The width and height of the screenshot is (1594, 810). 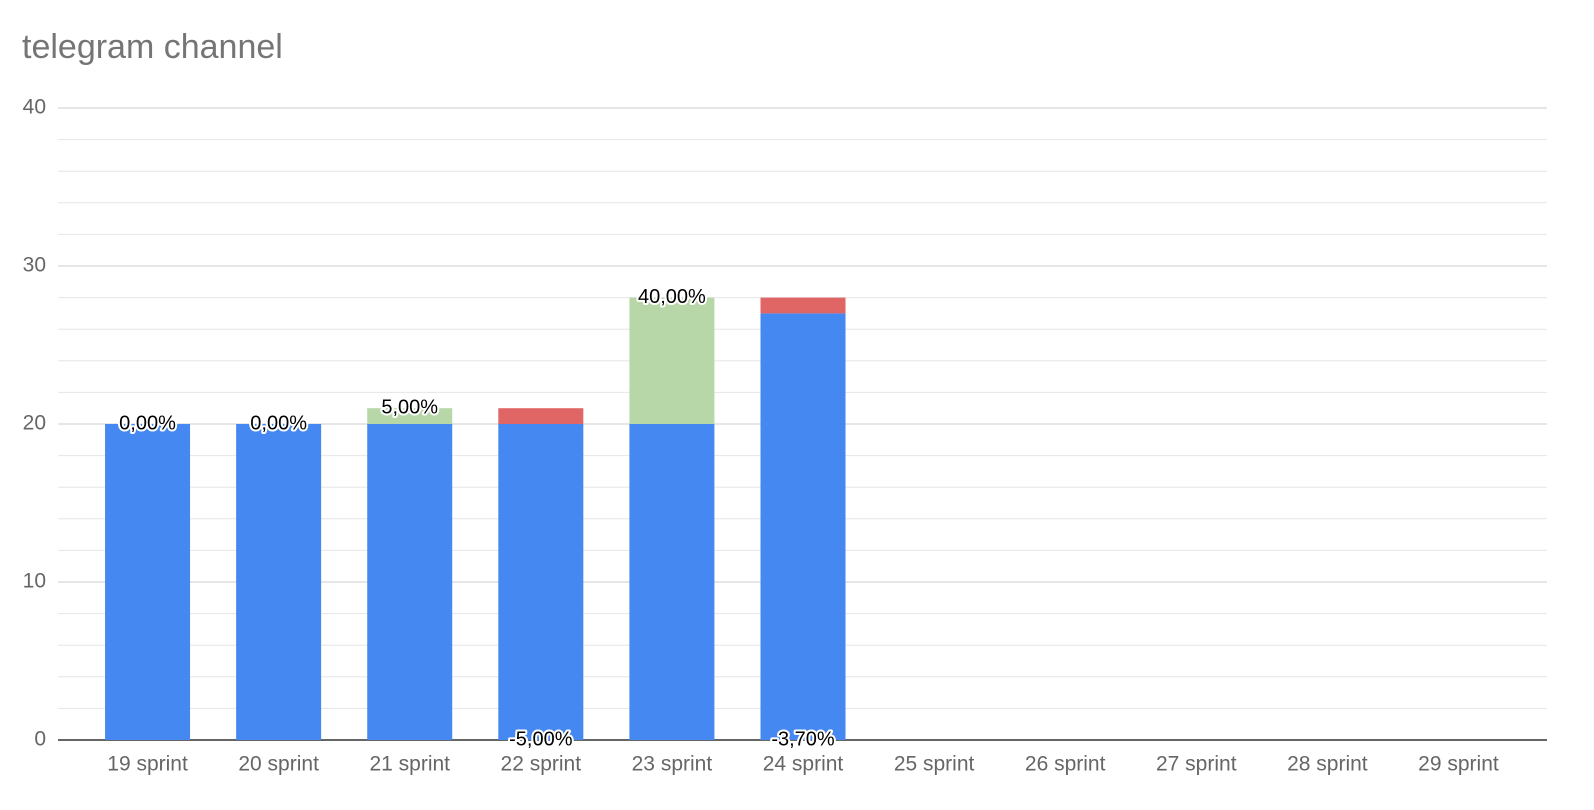 I want to click on data-label: -5,00%, so click(x=541, y=739).